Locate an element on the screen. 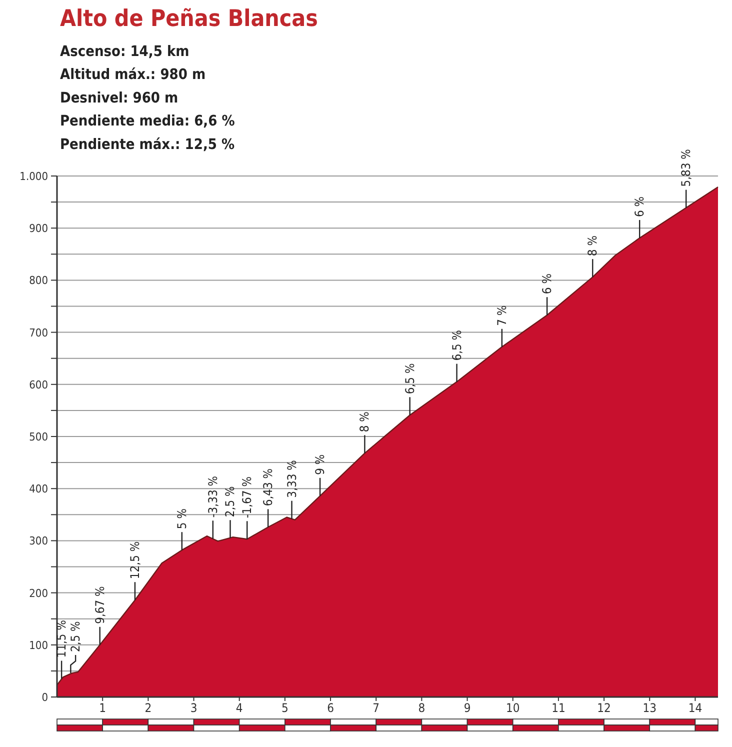  x-tick-label: 3 is located at coordinates (194, 708).